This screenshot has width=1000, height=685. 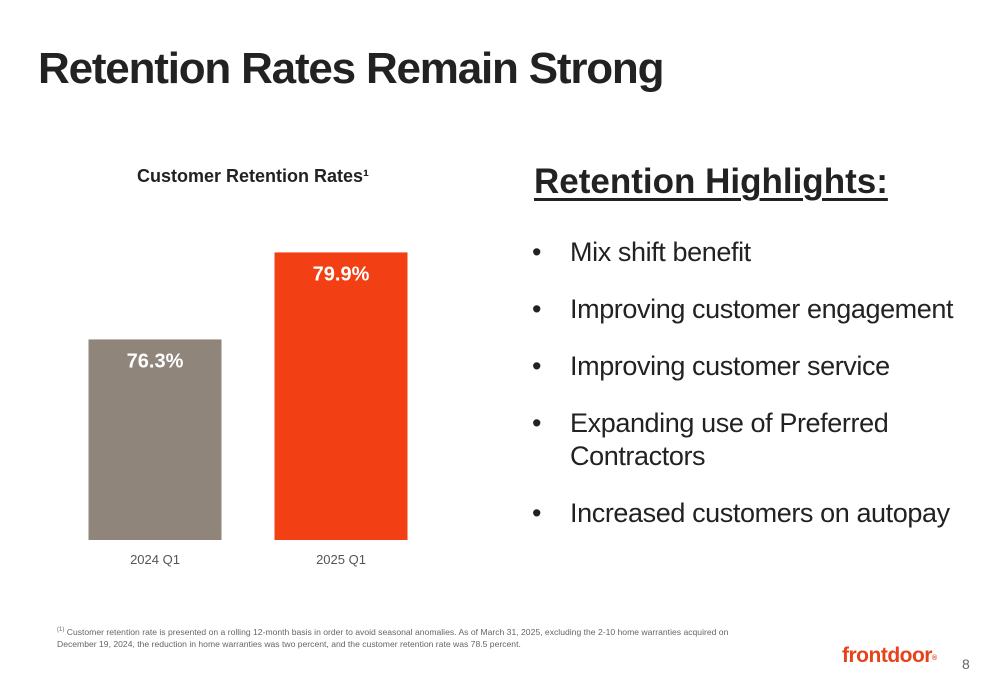 I want to click on bar-2024-q1, so click(x=155, y=439).